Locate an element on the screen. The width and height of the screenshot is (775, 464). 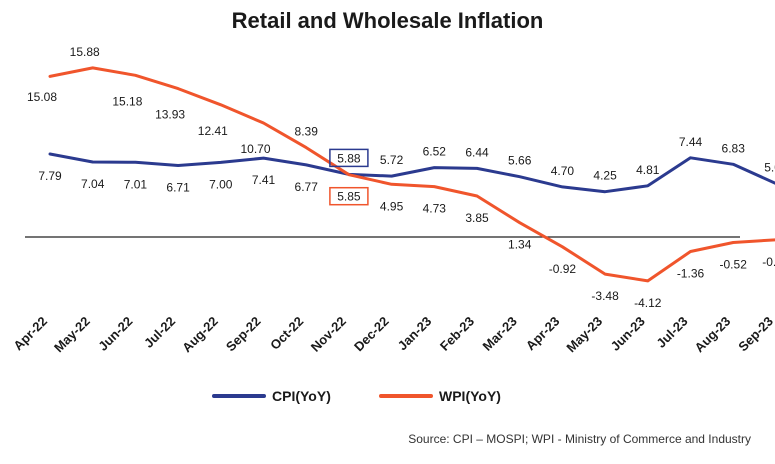
x-tick-aug-22: Aug-22 is located at coordinates (200, 335).